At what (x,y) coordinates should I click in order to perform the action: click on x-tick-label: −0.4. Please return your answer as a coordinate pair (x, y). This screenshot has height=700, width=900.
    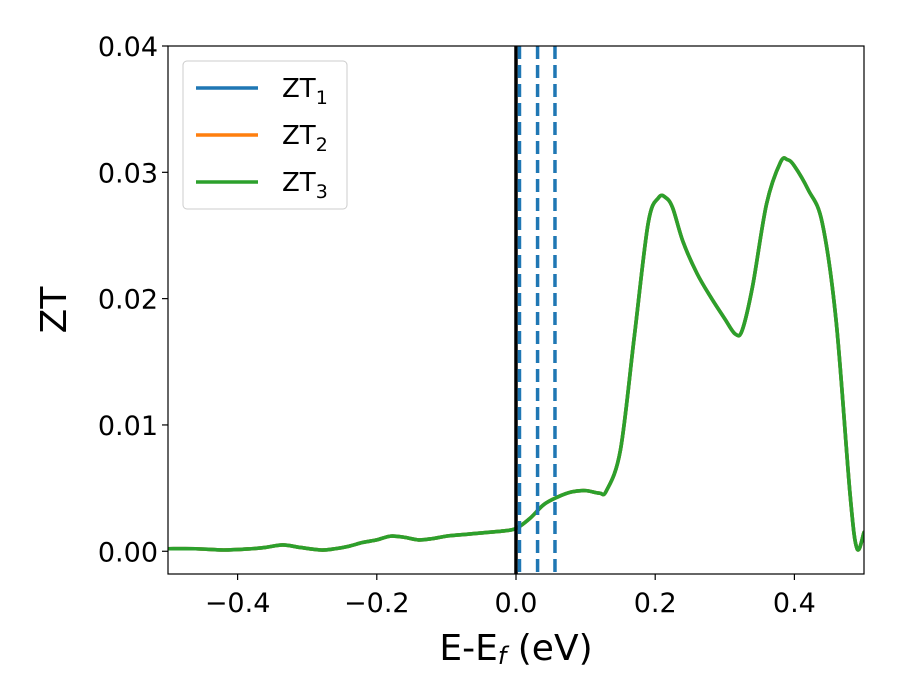
    Looking at the image, I should click on (238, 603).